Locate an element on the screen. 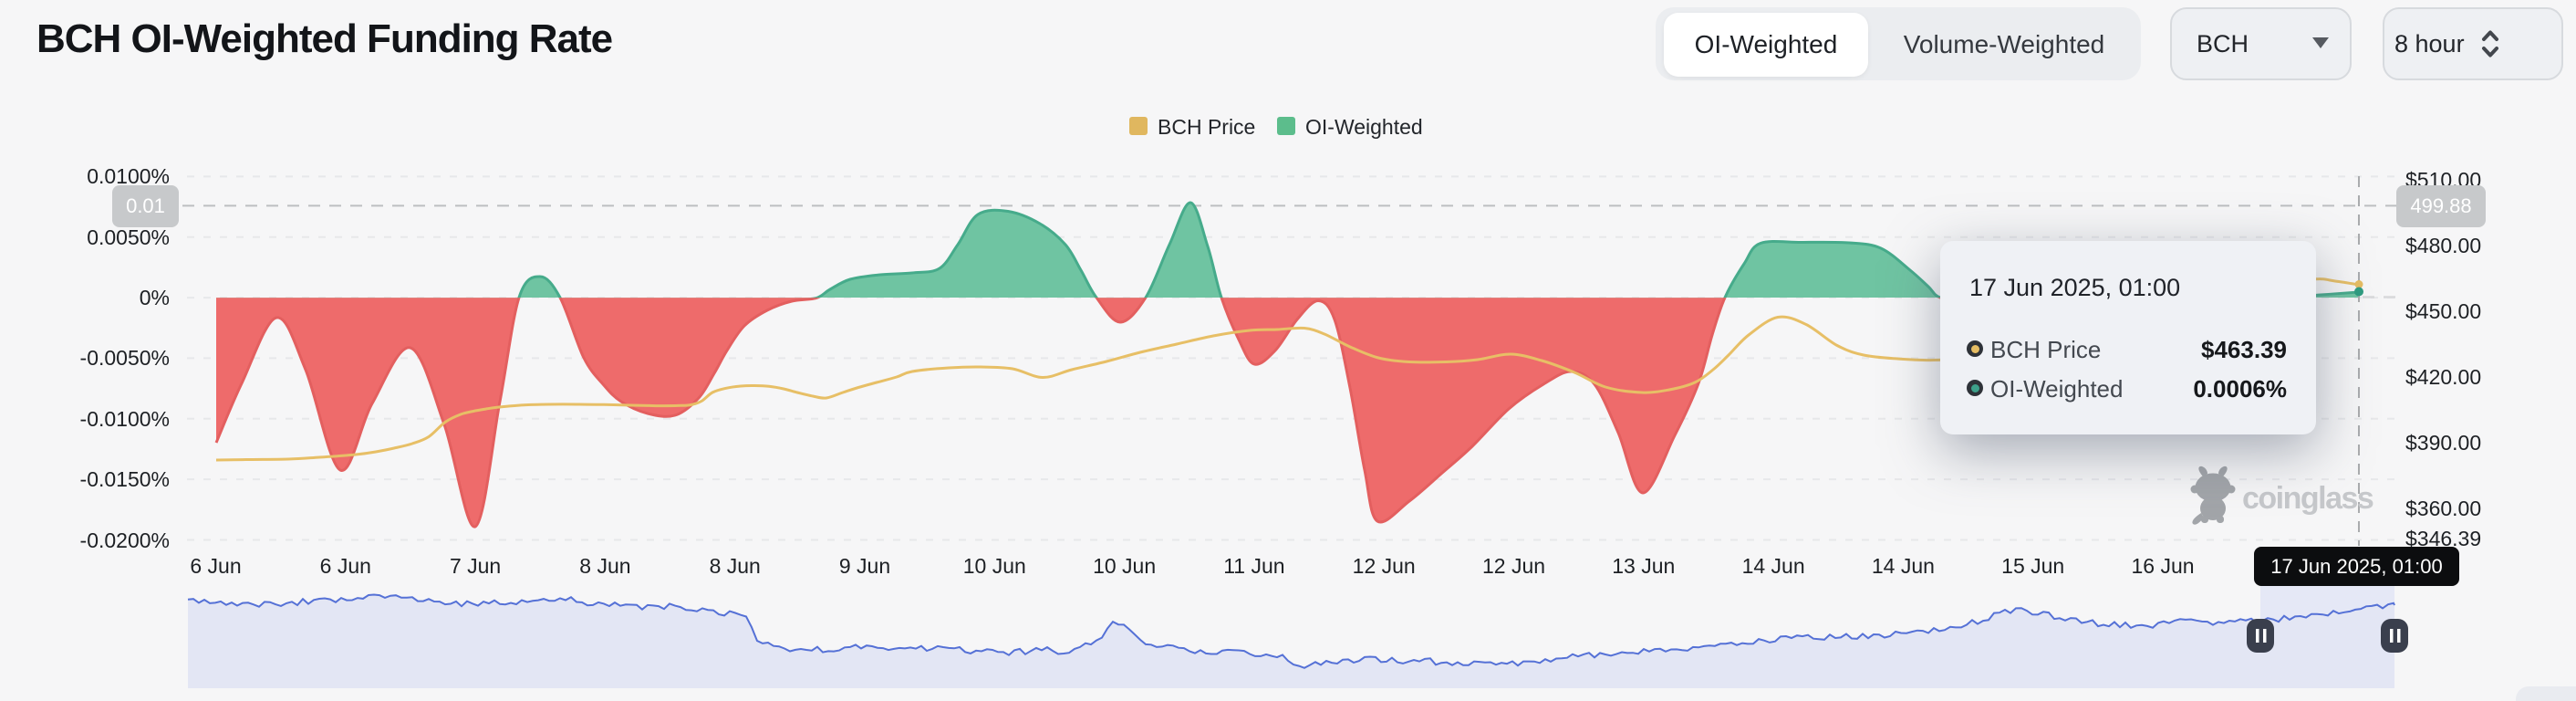  svg-text: 16 Jun is located at coordinates (2162, 566).